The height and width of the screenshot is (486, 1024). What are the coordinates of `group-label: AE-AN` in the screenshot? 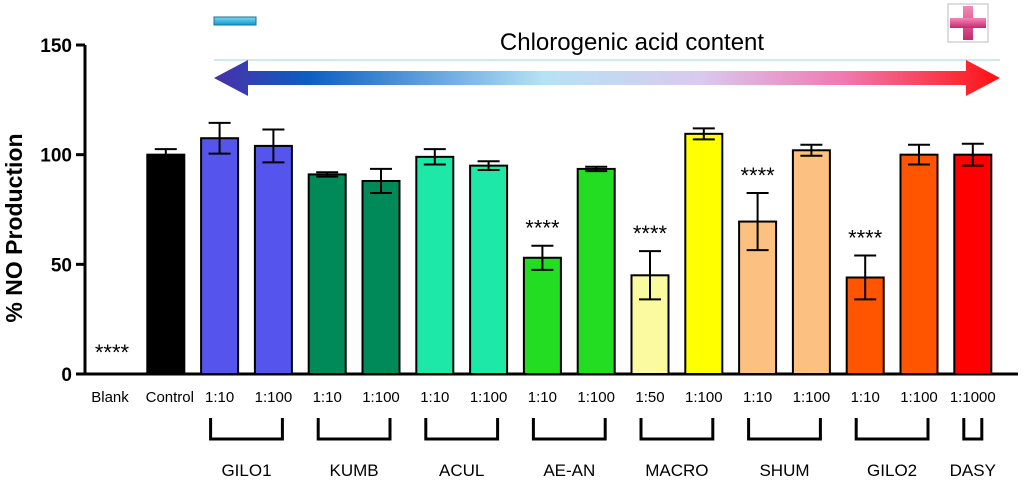 It's located at (569, 470).